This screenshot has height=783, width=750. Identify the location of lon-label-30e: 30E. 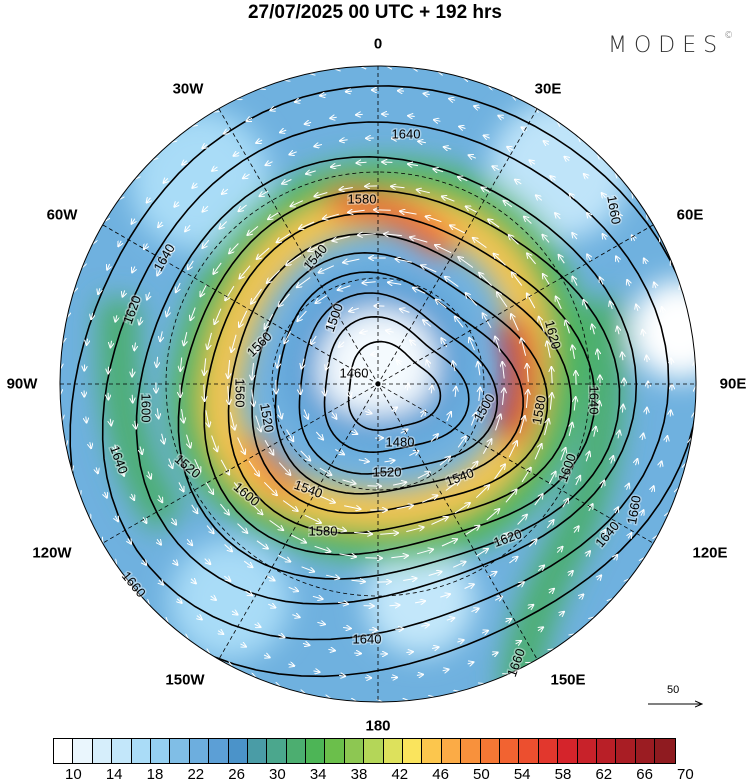
(548, 89).